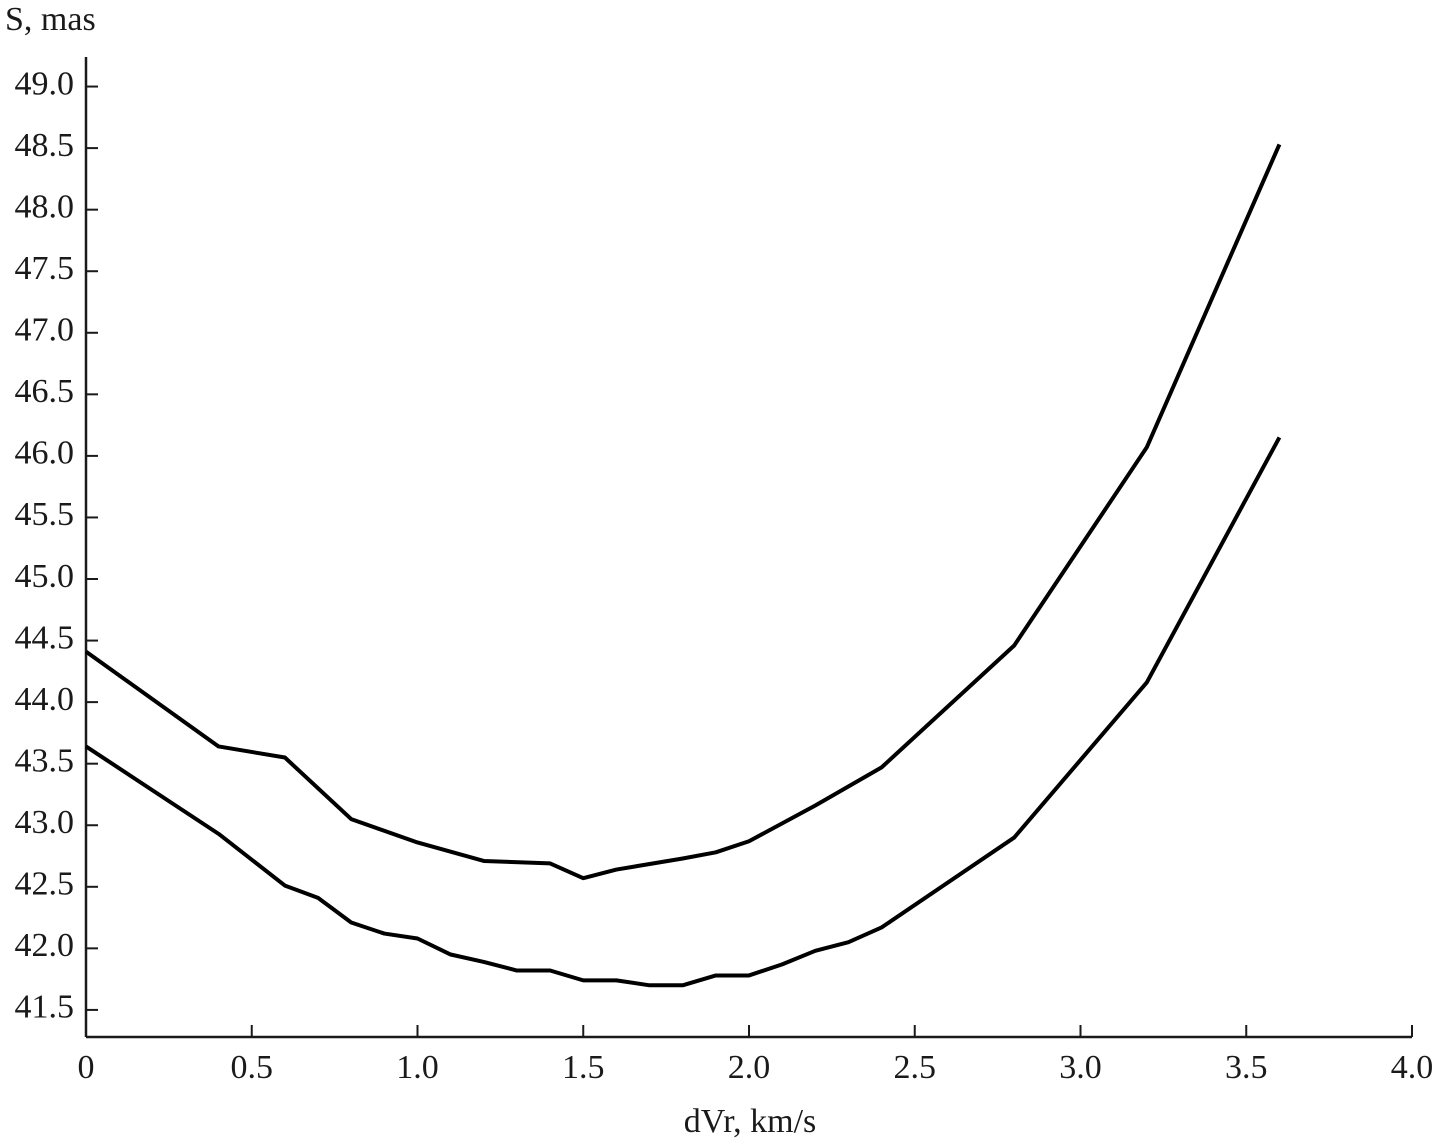 Image resolution: width=1440 pixels, height=1148 pixels. Describe the element at coordinates (45, 83) in the screenshot. I see `y-tick-label: 49.0` at that location.